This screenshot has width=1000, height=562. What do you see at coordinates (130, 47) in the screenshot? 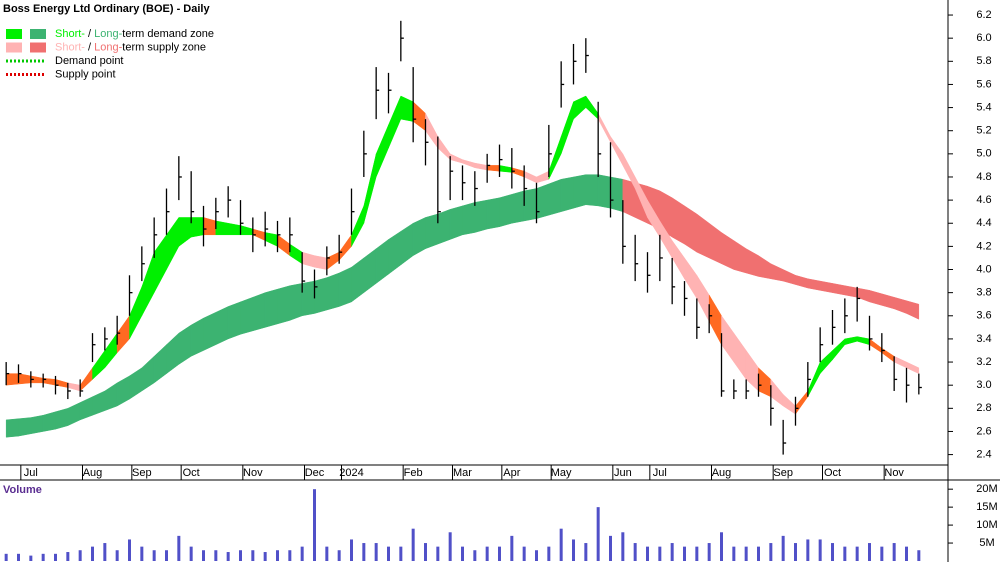
I see `legend-label: Short- / Long-term supply zone` at bounding box center [130, 47].